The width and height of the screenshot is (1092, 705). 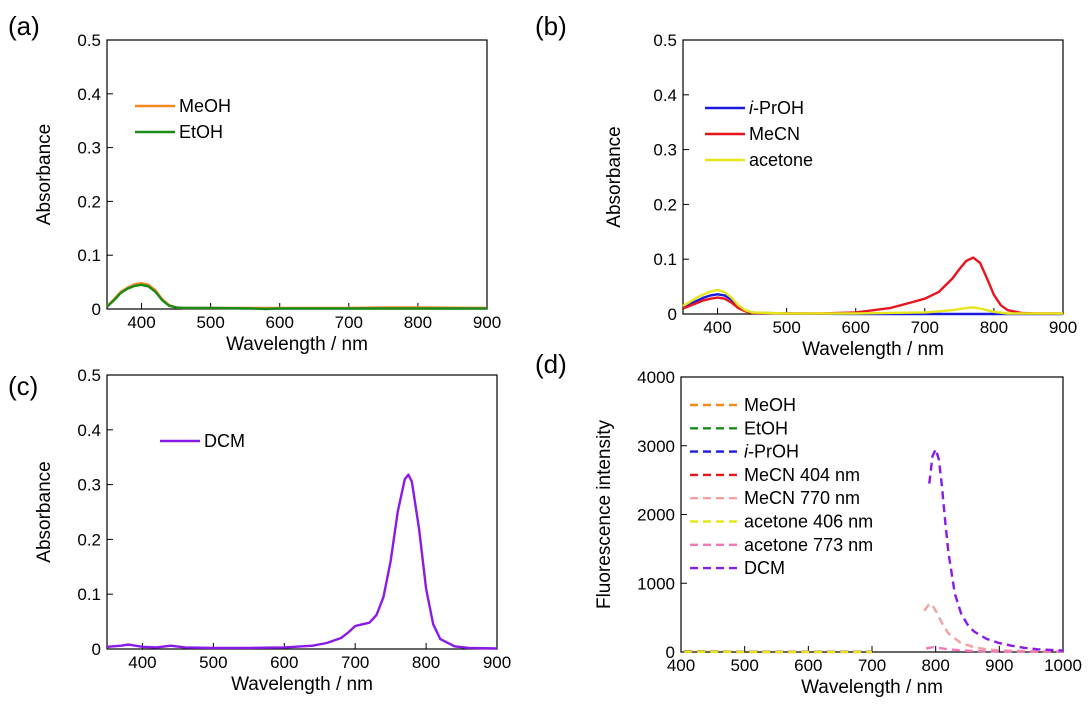 What do you see at coordinates (808, 545) in the screenshot?
I see `legend-label: acetone 773 nm` at bounding box center [808, 545].